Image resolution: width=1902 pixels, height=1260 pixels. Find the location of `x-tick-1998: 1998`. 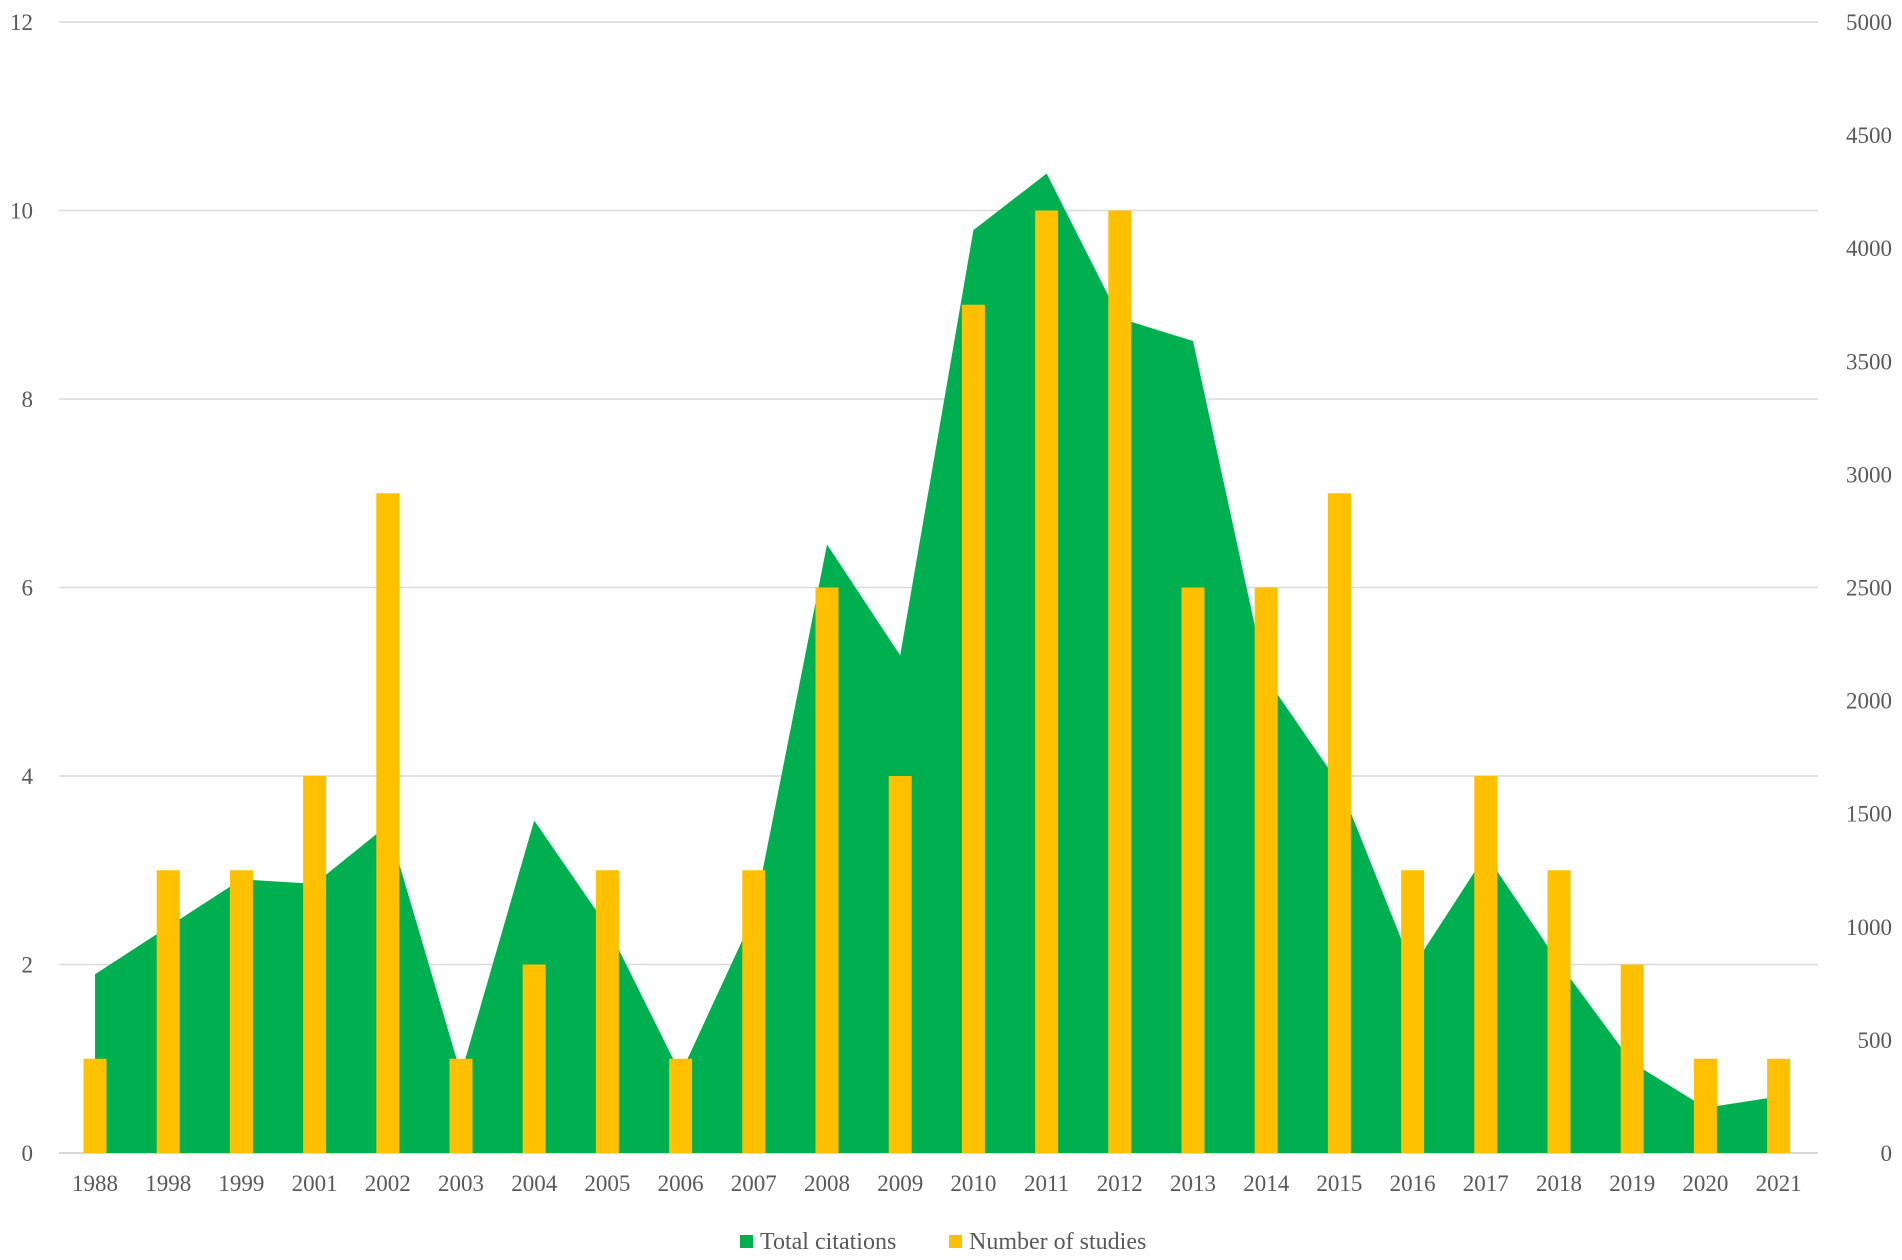

x-tick-1998: 1998 is located at coordinates (168, 1183).